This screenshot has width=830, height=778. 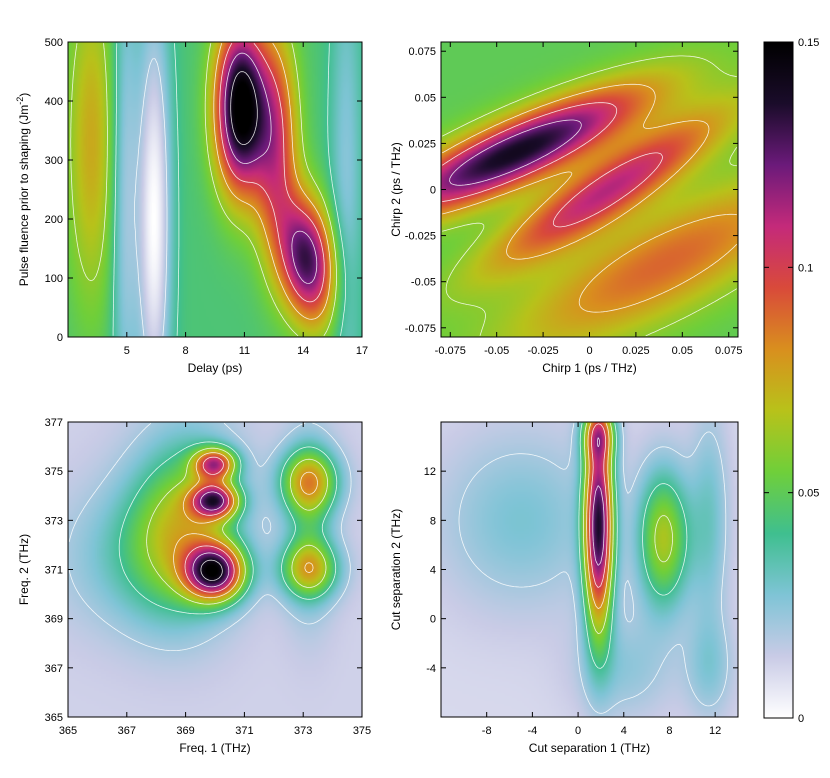 What do you see at coordinates (422, 52) in the screenshot?
I see `y-tick-label: 0.075` at bounding box center [422, 52].